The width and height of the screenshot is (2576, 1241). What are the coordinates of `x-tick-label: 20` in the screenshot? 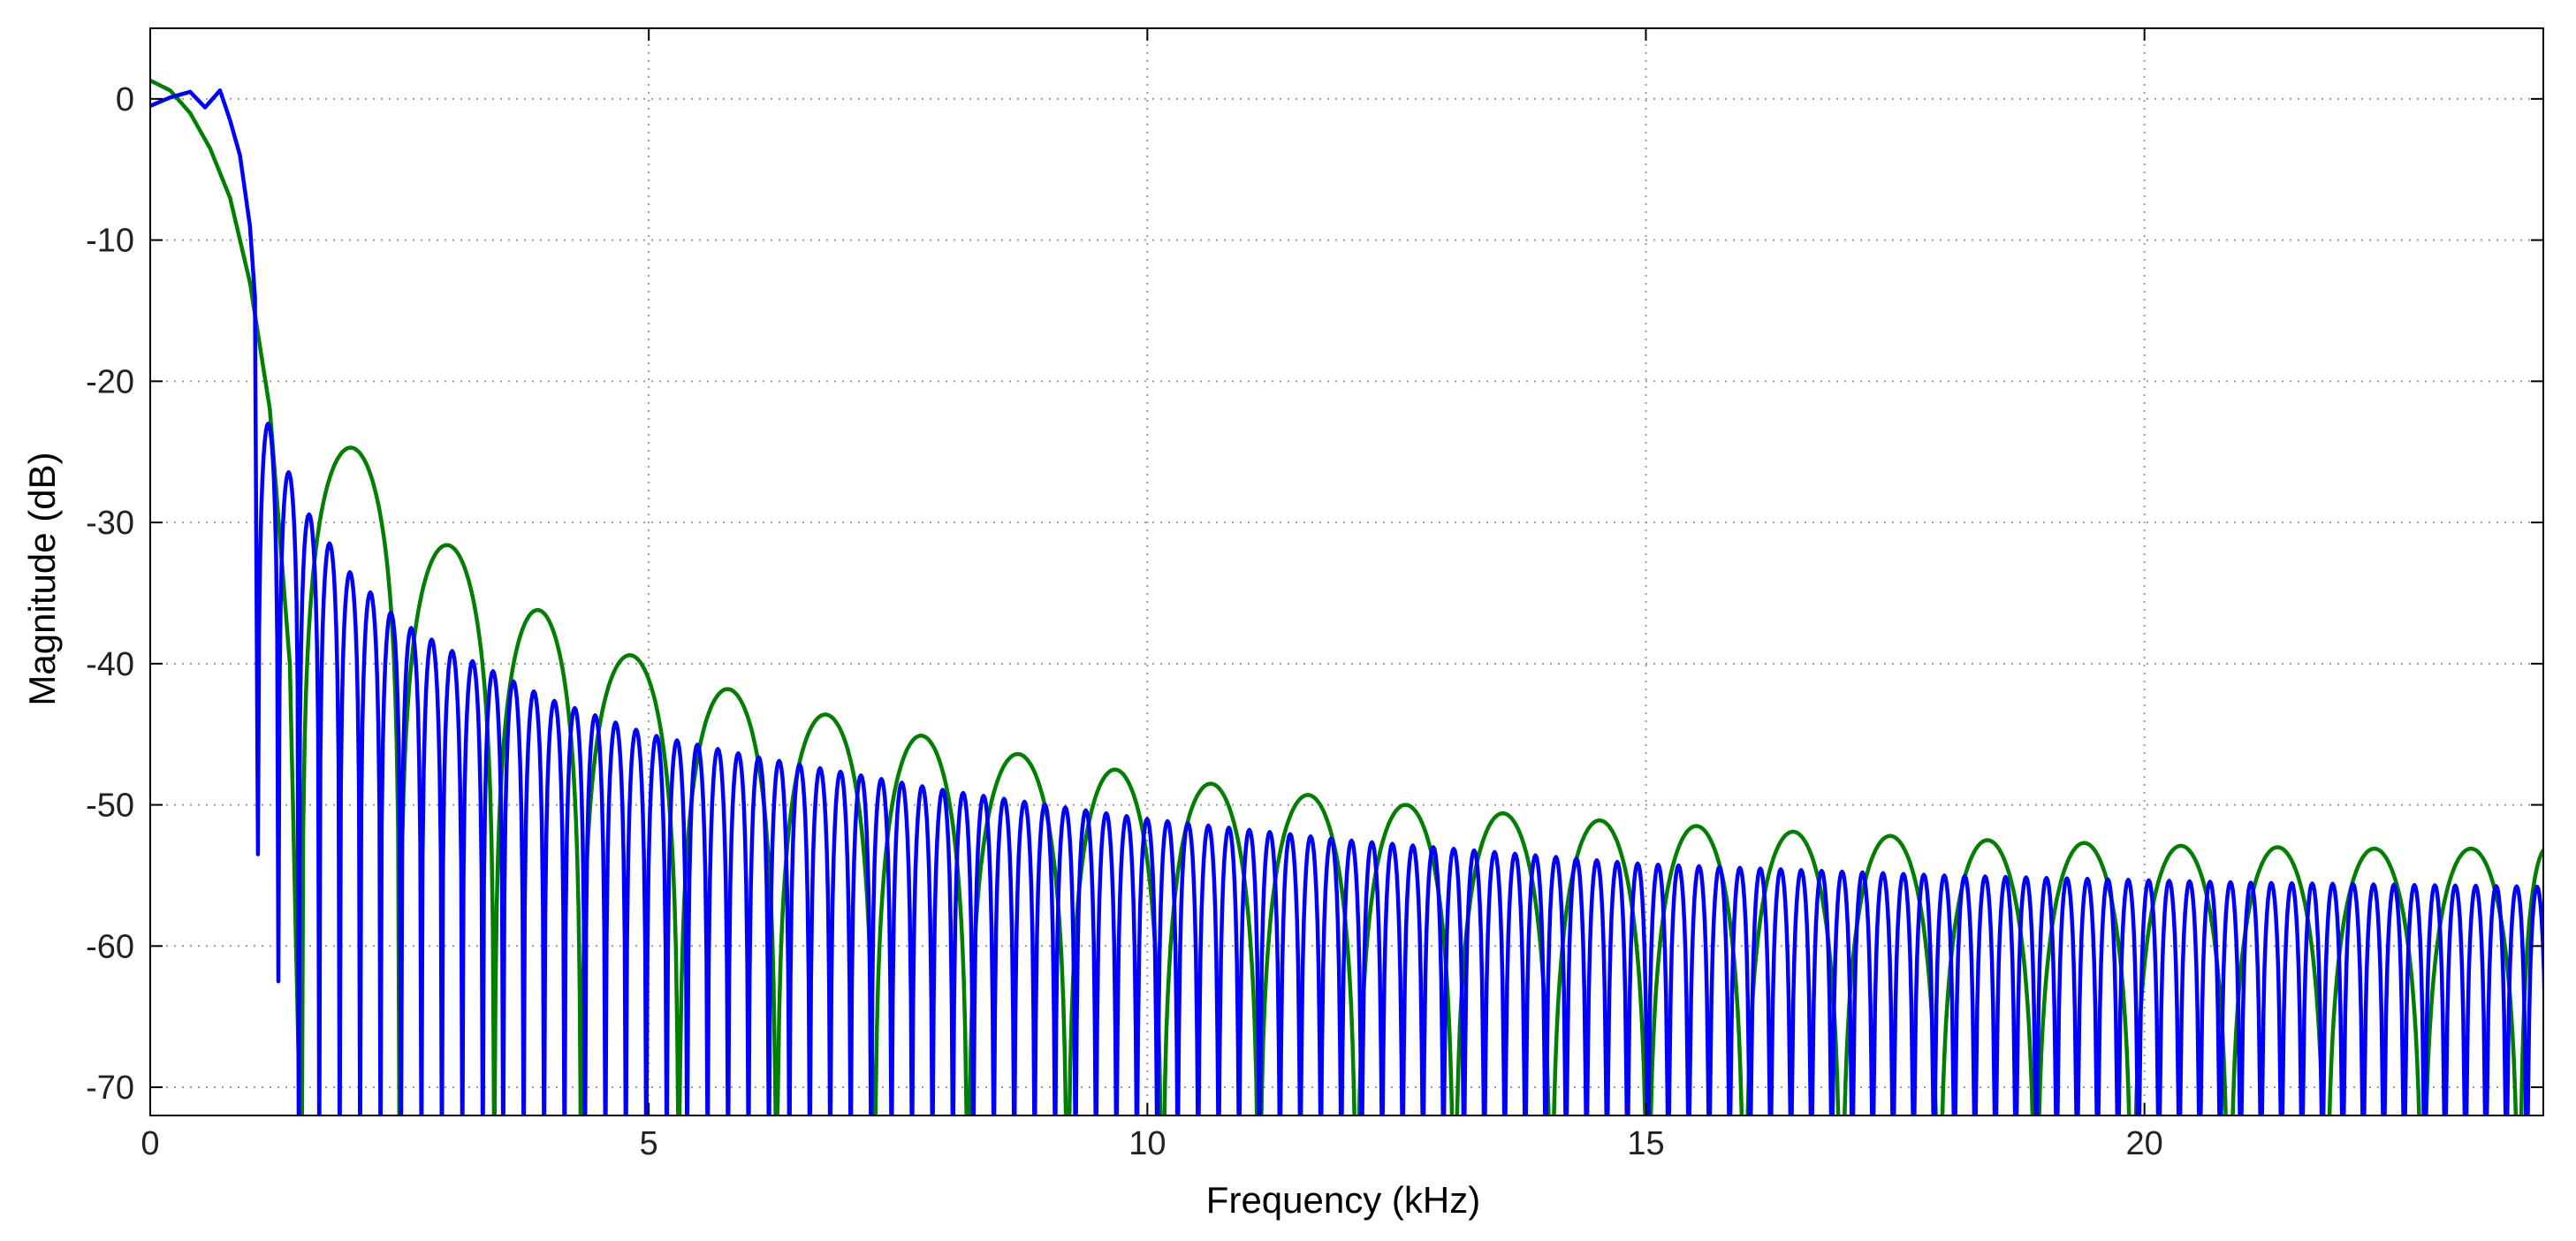 It's located at (2144, 1143).